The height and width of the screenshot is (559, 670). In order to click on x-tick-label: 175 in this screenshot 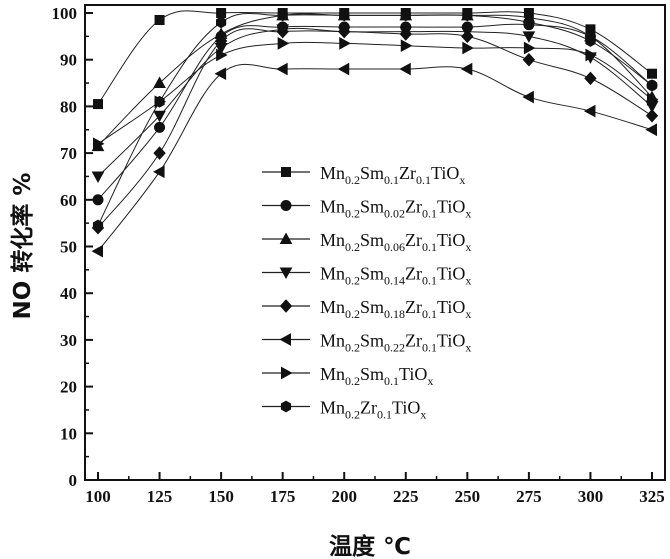, I will do `click(283, 496)`.